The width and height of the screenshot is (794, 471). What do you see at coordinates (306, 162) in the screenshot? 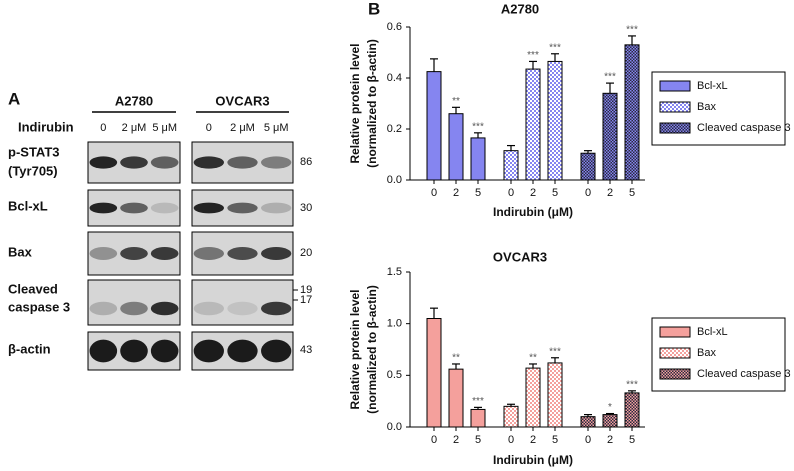
I see `kda-label: 86` at bounding box center [306, 162].